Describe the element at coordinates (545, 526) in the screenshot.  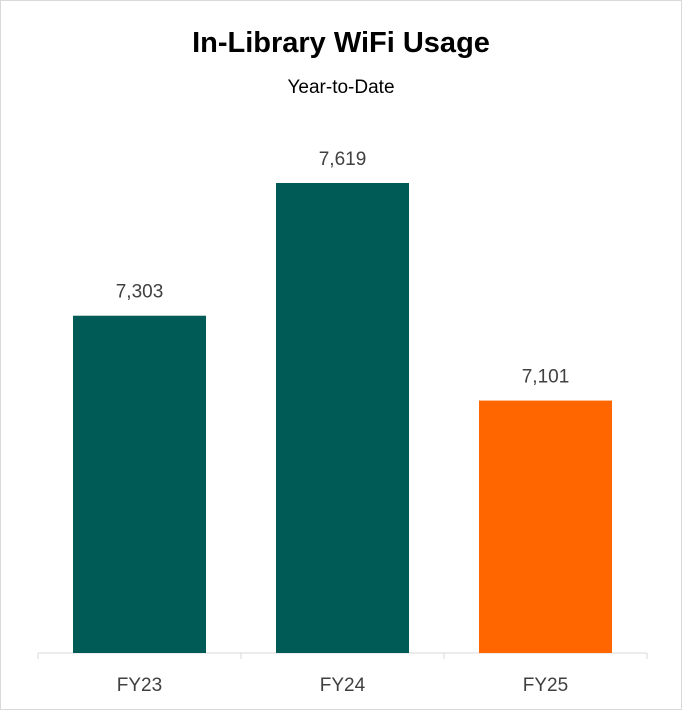
I see `bar-fy25` at that location.